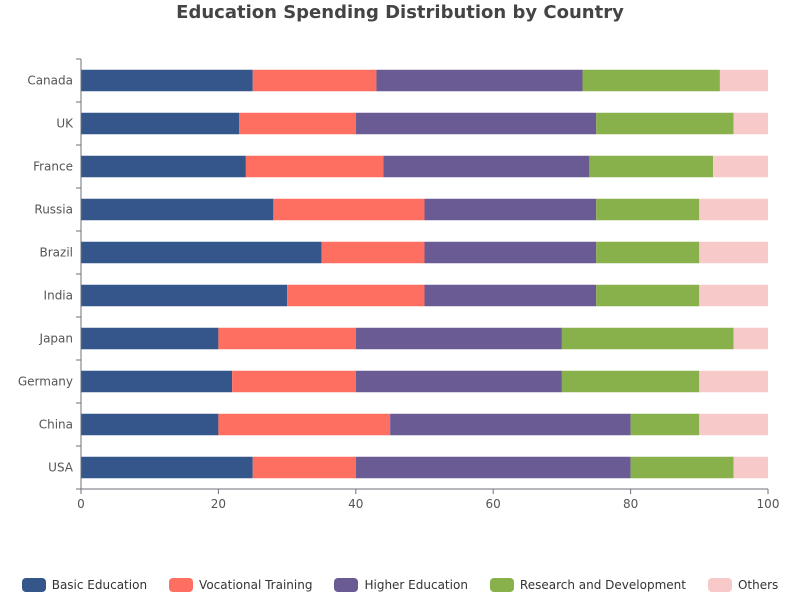 The height and width of the screenshot is (600, 800). What do you see at coordinates (81, 504) in the screenshot?
I see `x-tick-label: 0` at bounding box center [81, 504].